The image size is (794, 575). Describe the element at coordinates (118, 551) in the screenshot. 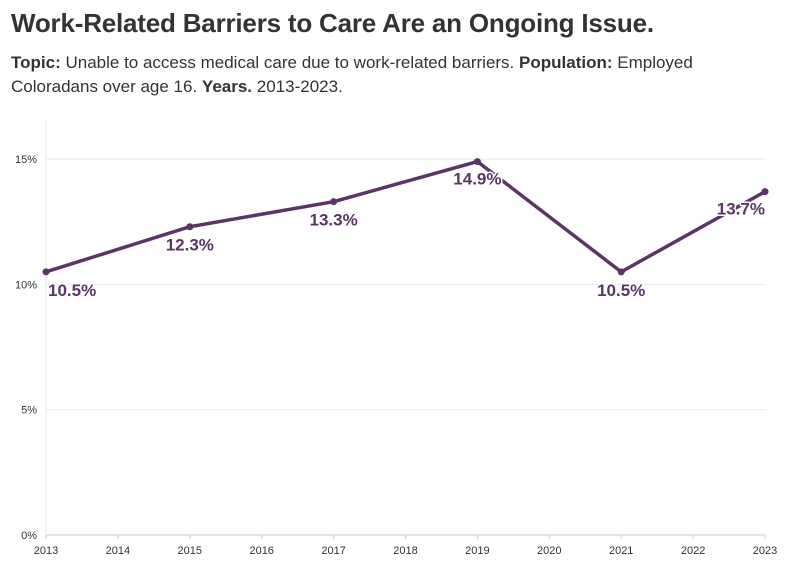

I see `x-tick-label: 2014` at that location.